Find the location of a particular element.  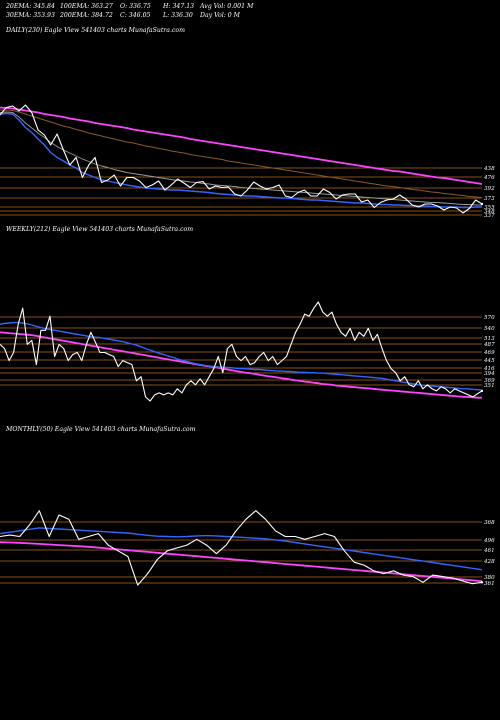

header-low: L: 336.30 is located at coordinates (178, 15).